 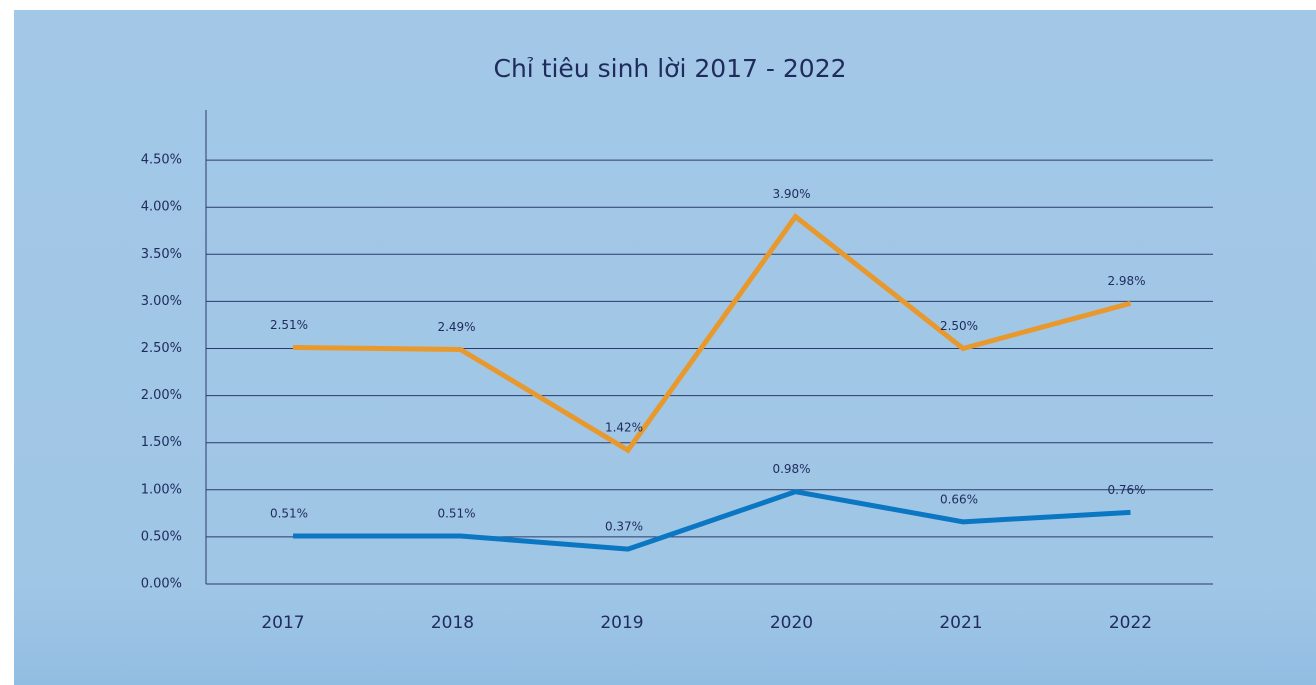 I want to click on y-tick-label: 1.50%, so click(x=161, y=442).